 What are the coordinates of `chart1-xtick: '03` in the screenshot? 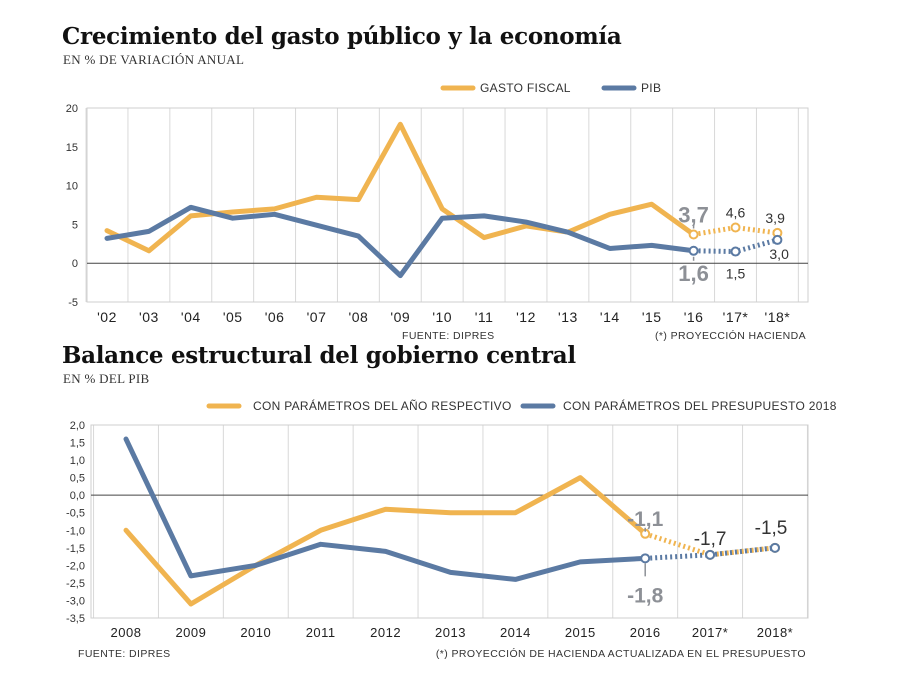 It's located at (149, 317).